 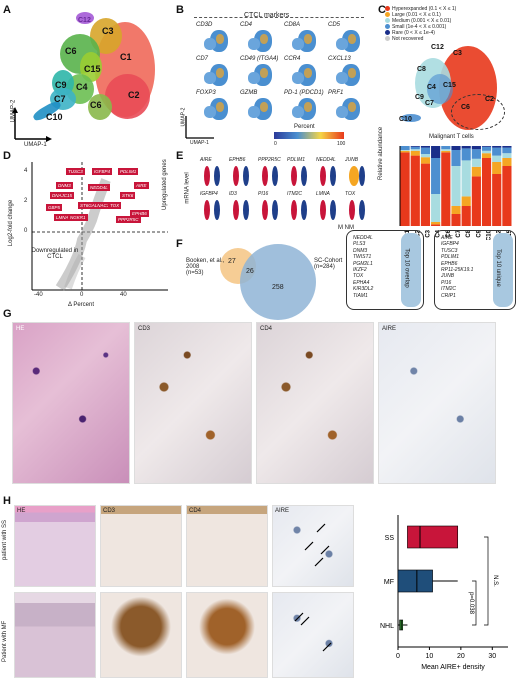 What do you see at coordinates (449, 250) in the screenshot?
I see `unique-gene: TUSC3` at bounding box center [449, 250].